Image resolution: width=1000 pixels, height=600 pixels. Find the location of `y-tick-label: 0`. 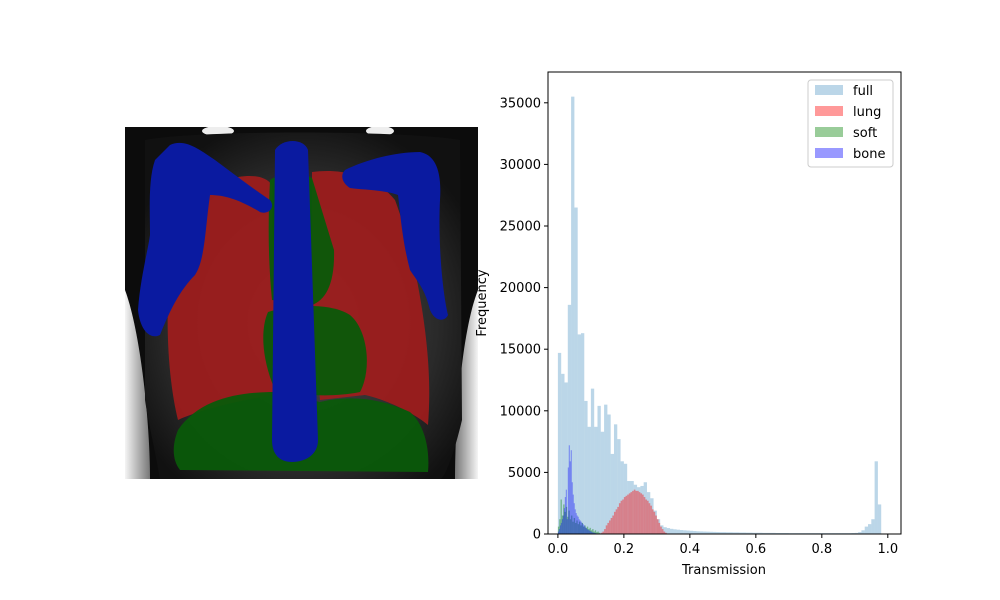

y-tick-label: 0 is located at coordinates (537, 535).